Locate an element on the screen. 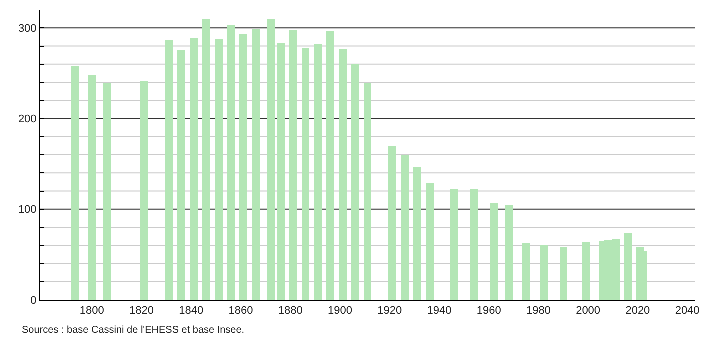  x-tick-label: 1800 is located at coordinates (92, 311).